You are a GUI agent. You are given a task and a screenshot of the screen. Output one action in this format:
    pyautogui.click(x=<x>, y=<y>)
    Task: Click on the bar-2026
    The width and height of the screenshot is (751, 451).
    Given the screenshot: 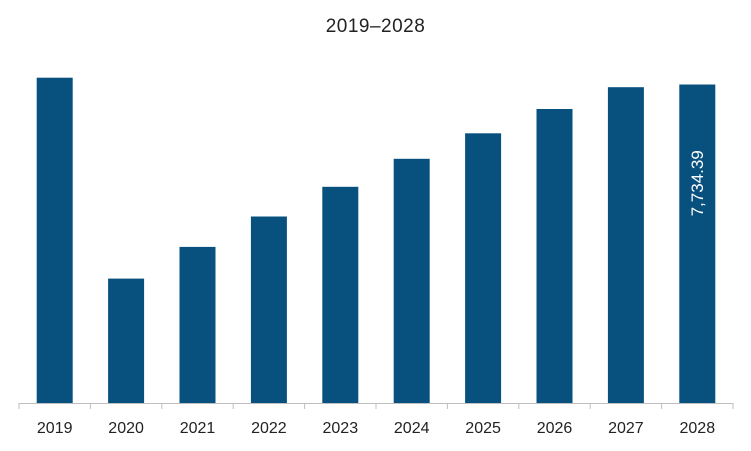 What is the action you would take?
    pyautogui.click(x=554, y=256)
    